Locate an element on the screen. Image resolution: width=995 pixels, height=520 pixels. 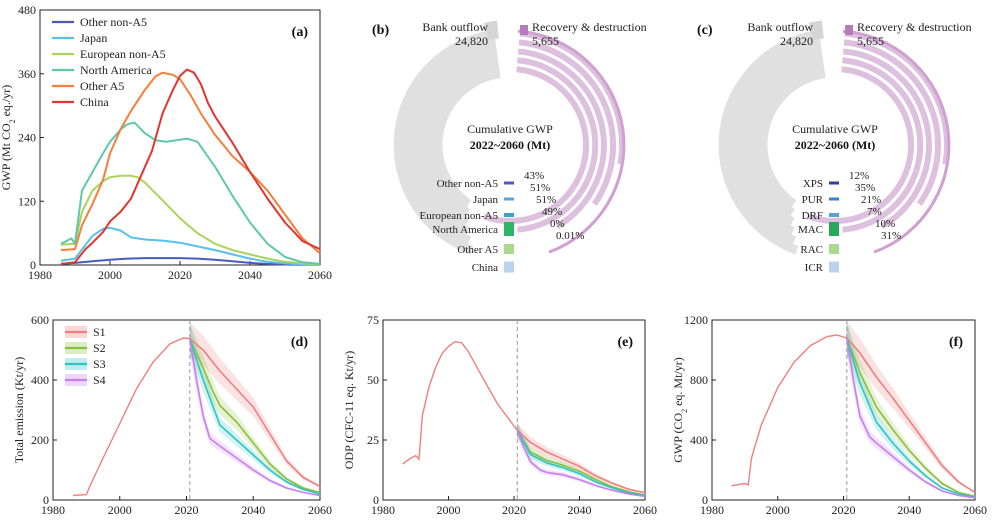
group-label-pur: PUR is located at coordinates (813, 200).